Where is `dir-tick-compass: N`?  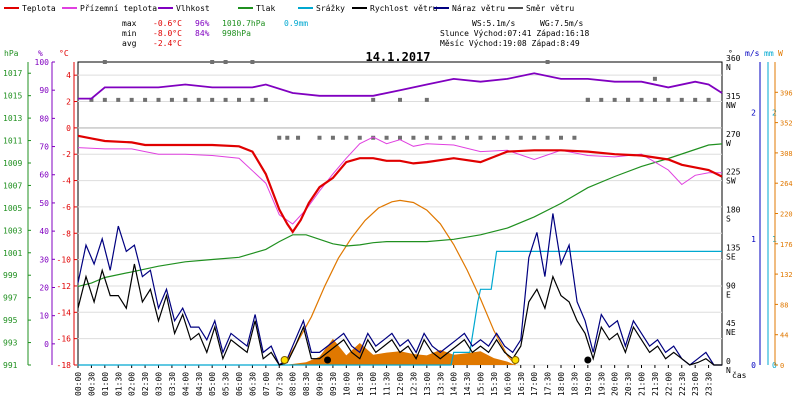 dir-tick-compass: N is located at coordinates (728, 370).